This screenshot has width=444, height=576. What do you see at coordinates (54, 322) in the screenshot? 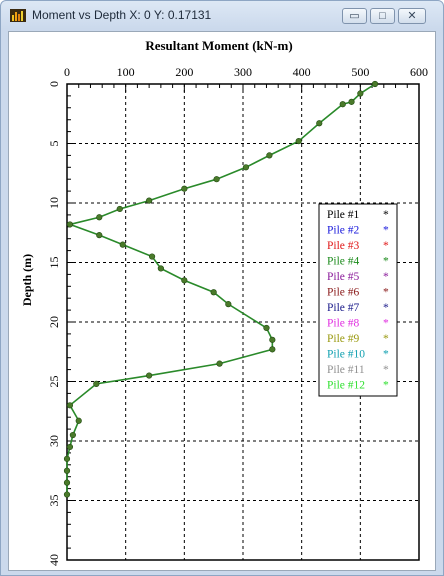
I see `y-tick-label: 20` at bounding box center [54, 322].